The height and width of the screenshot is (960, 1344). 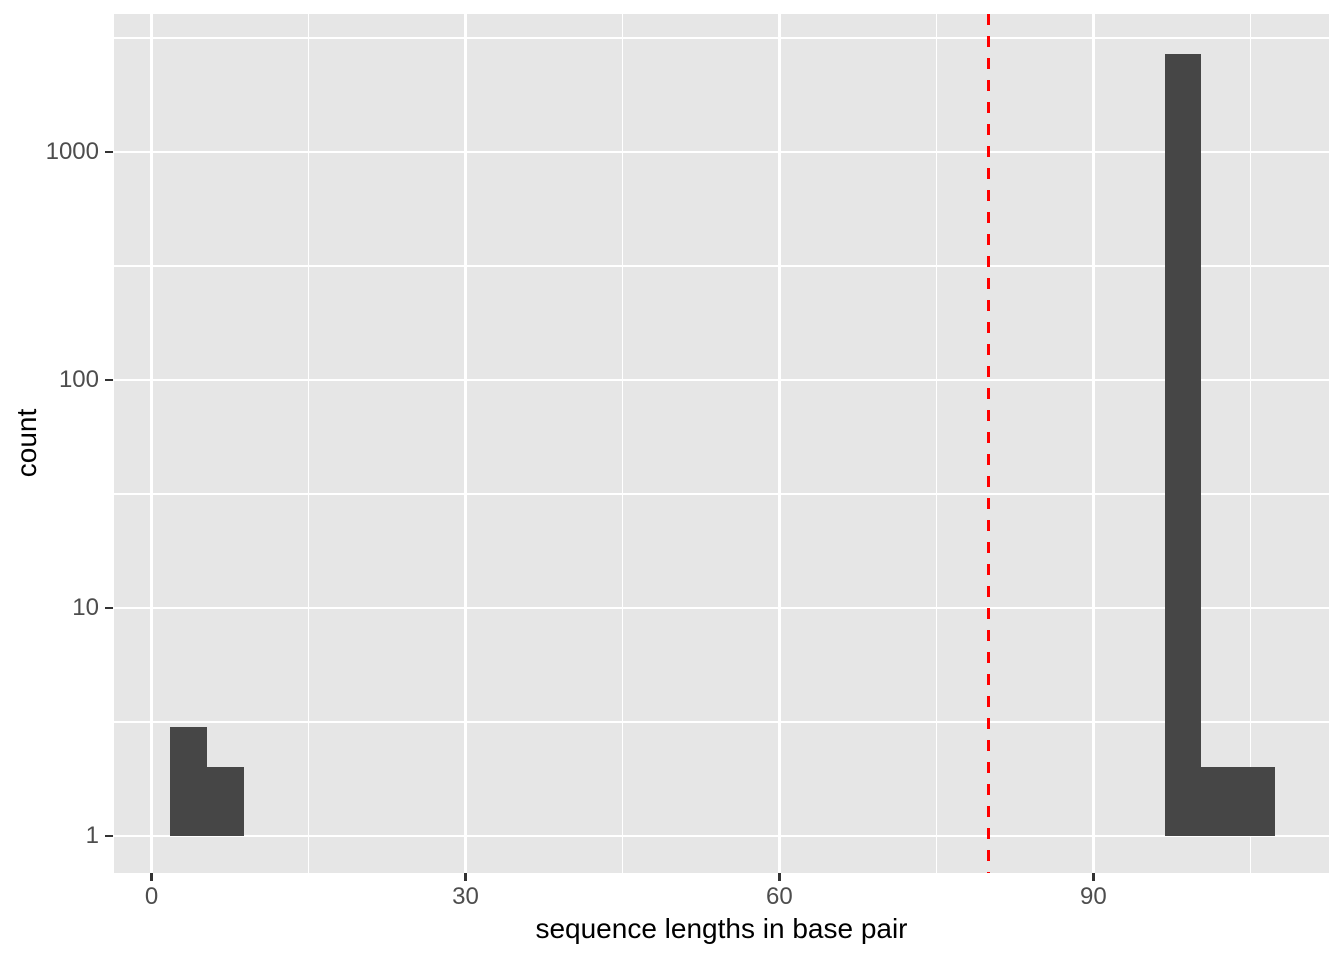 I want to click on y-axis-tick-label: 1000, so click(x=72, y=151).